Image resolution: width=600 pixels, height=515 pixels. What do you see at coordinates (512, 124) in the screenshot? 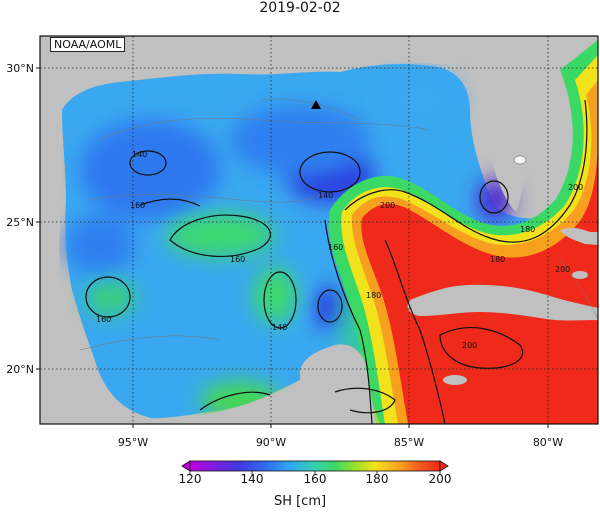
I see `florida-land` at bounding box center [512, 124].